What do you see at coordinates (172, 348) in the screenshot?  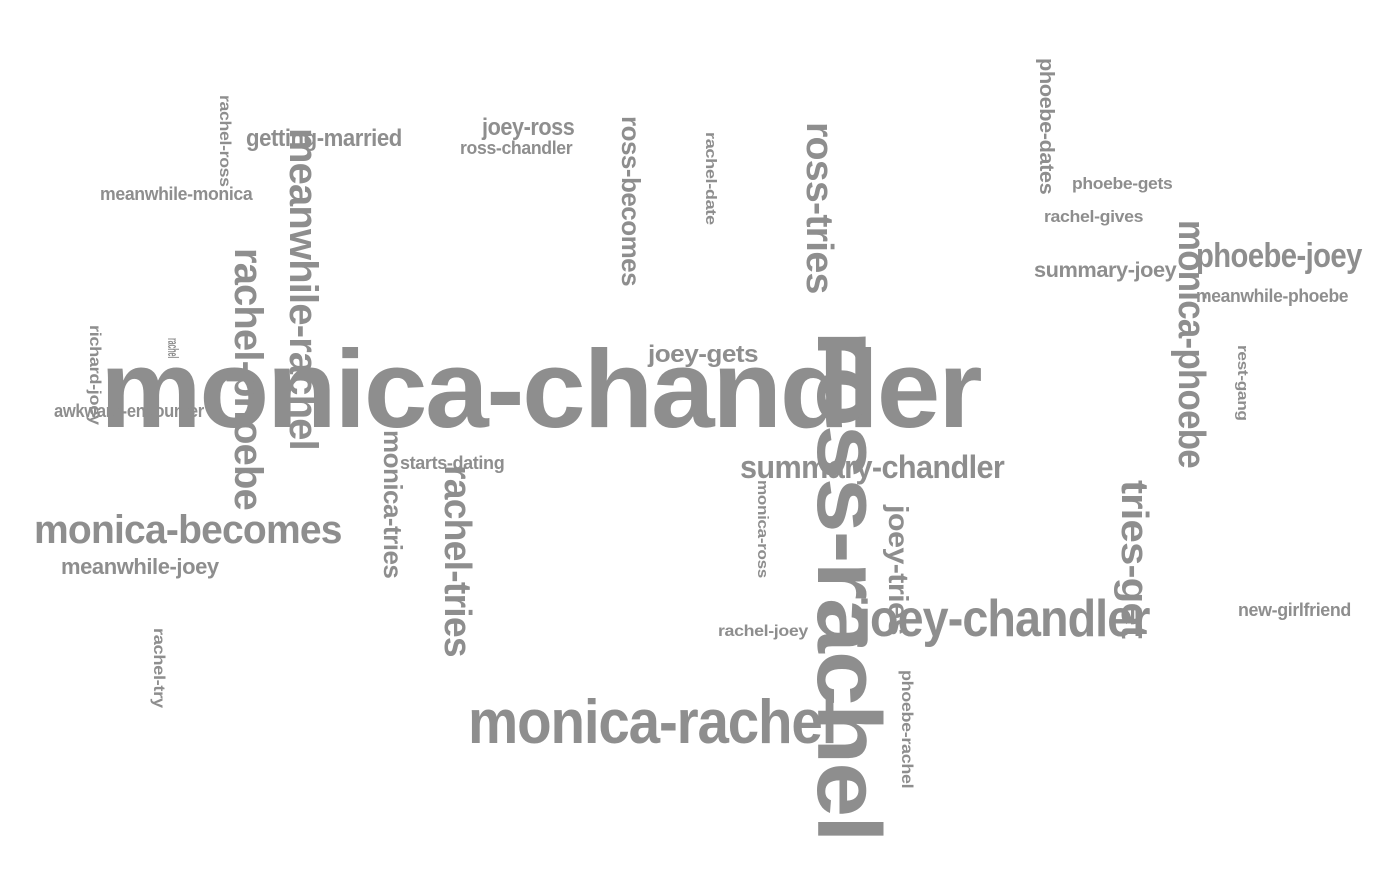 I see `word-rachel-fragment: rachel` at bounding box center [172, 348].